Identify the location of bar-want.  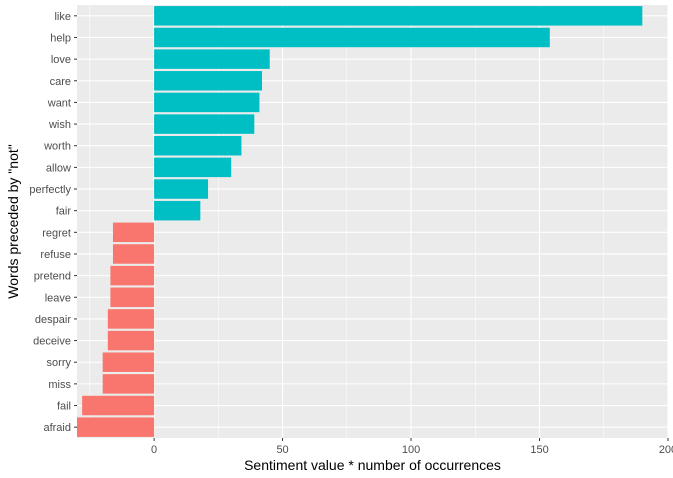
(207, 102).